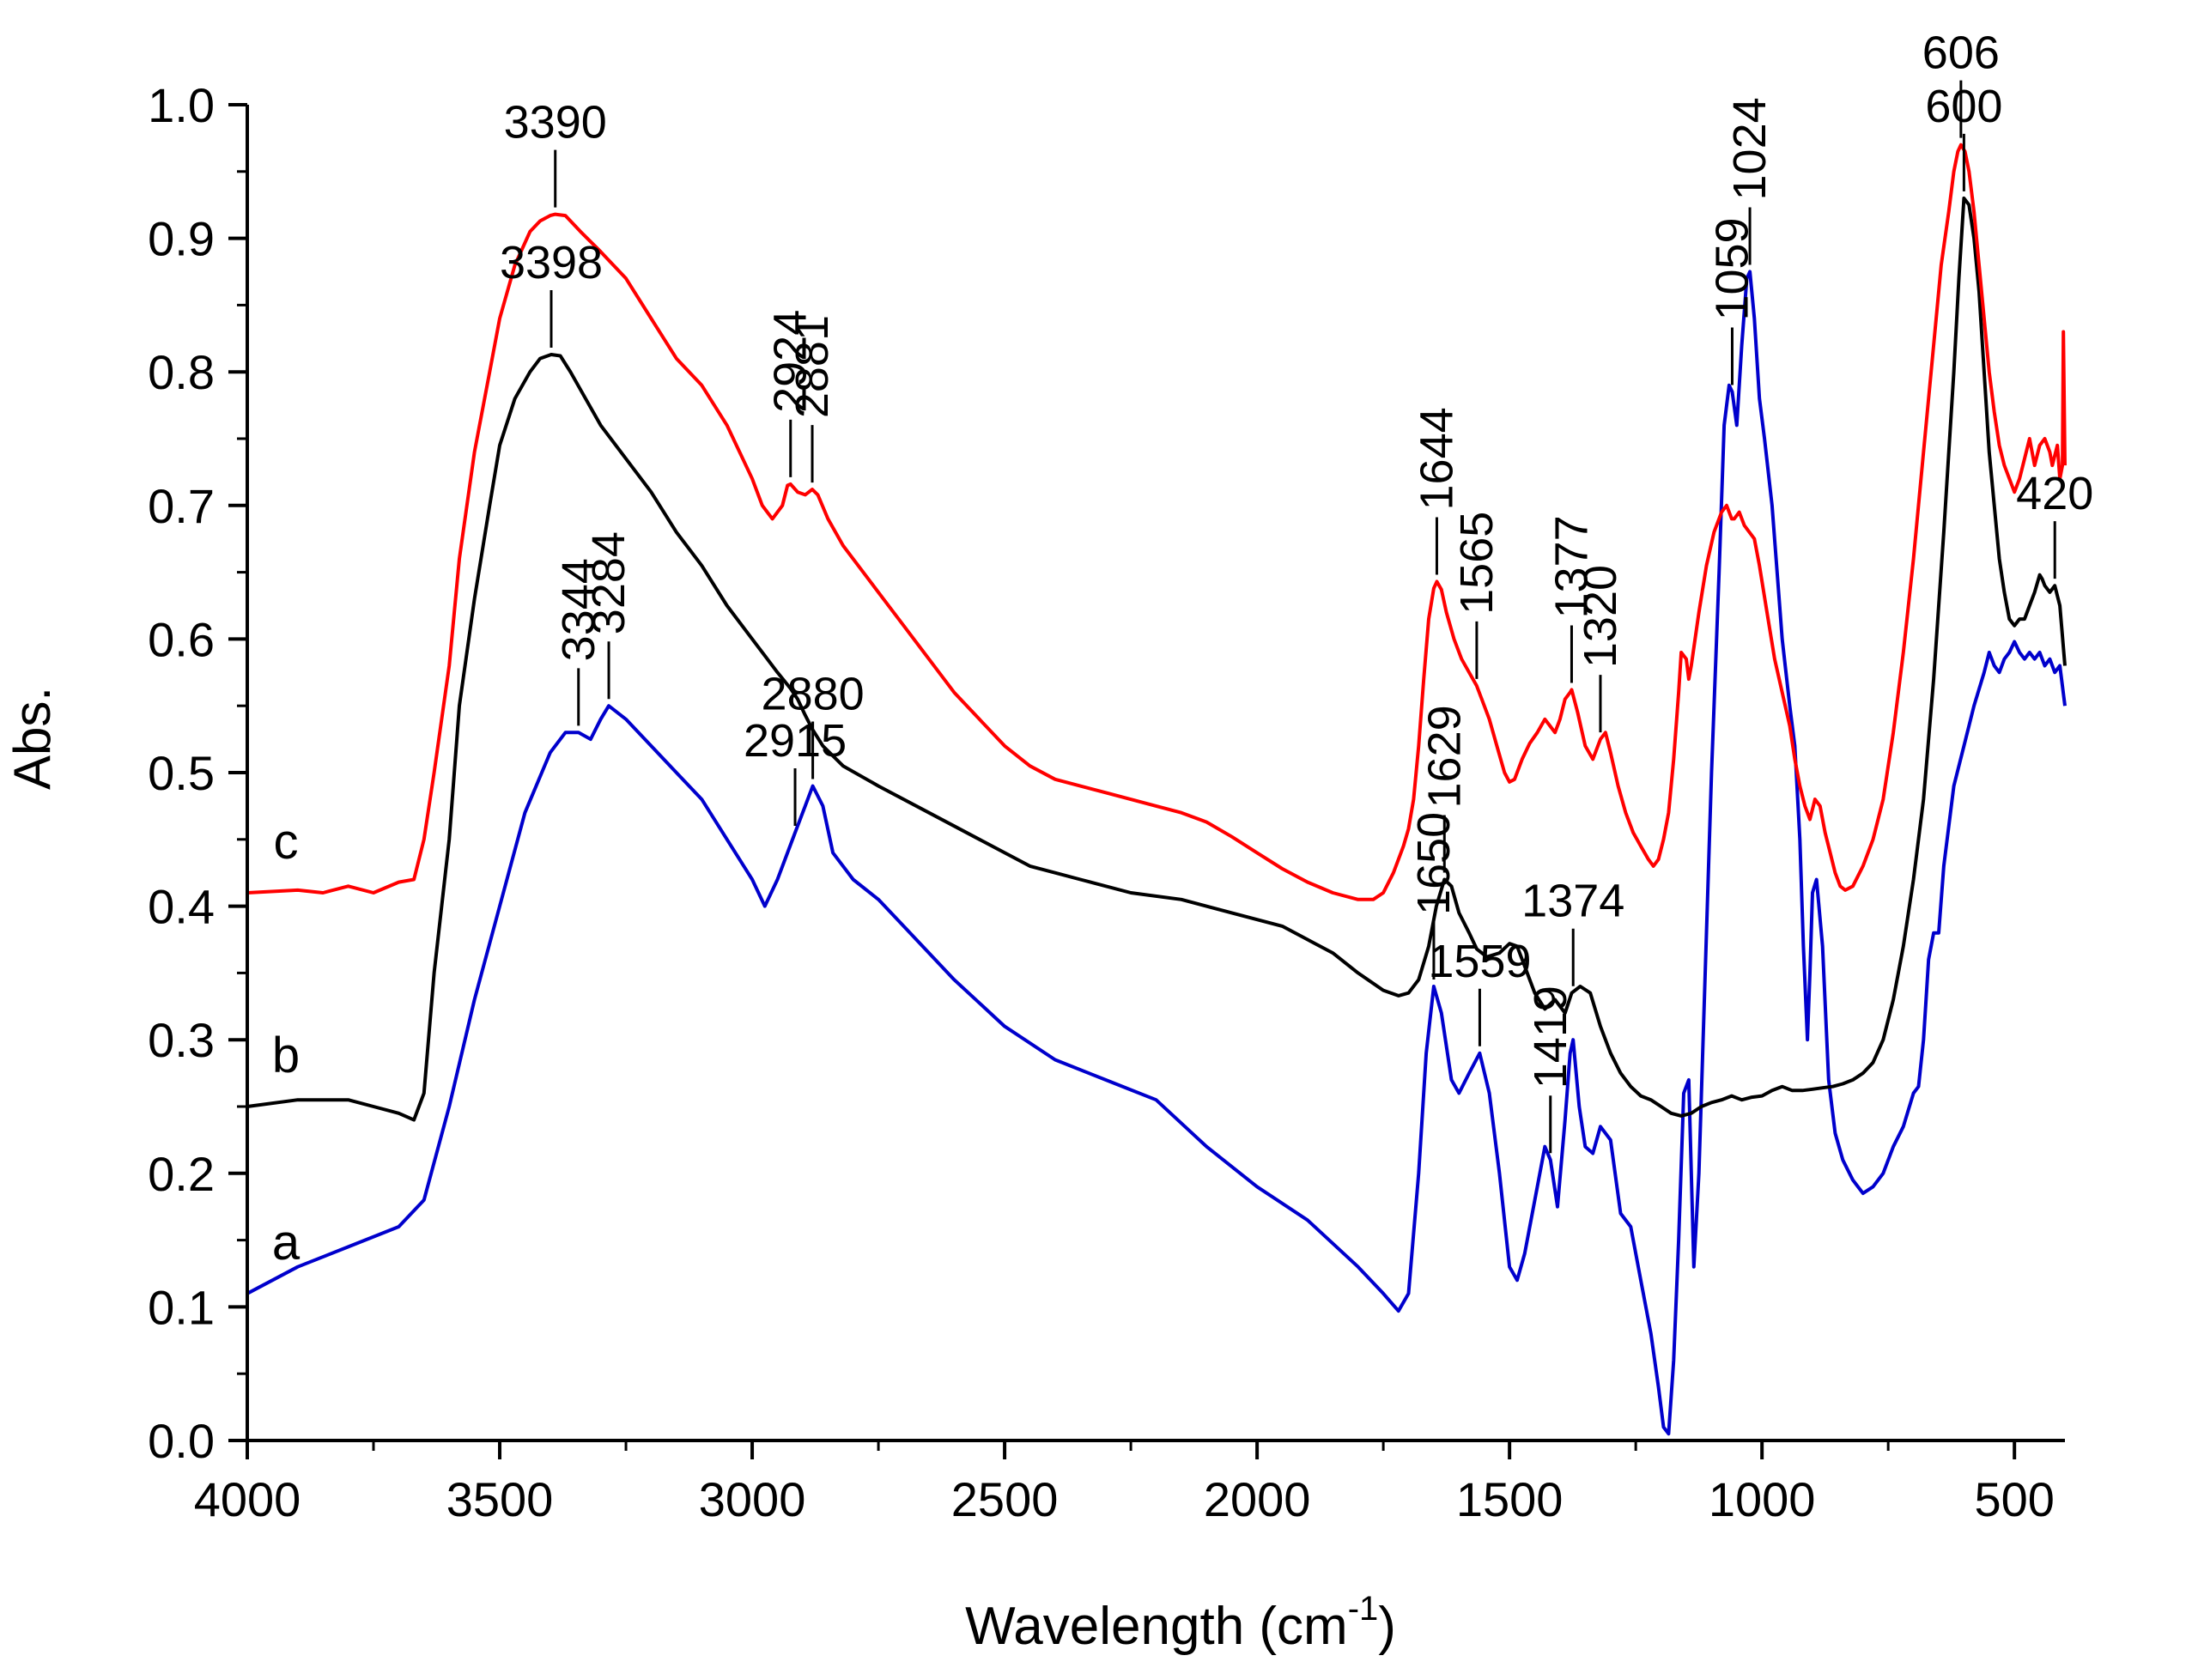 This screenshot has width=2192, height=1680. I want to click on peak-label: 1377, so click(1571, 566).